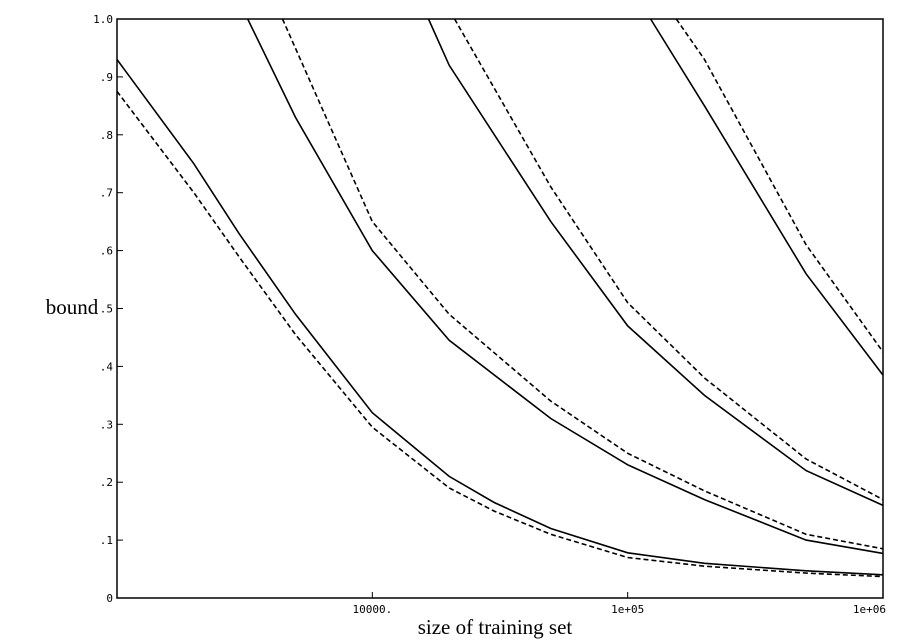 This screenshot has width=909, height=643. Describe the element at coordinates (106, 309) in the screenshot. I see `y-tick-label: .5` at that location.